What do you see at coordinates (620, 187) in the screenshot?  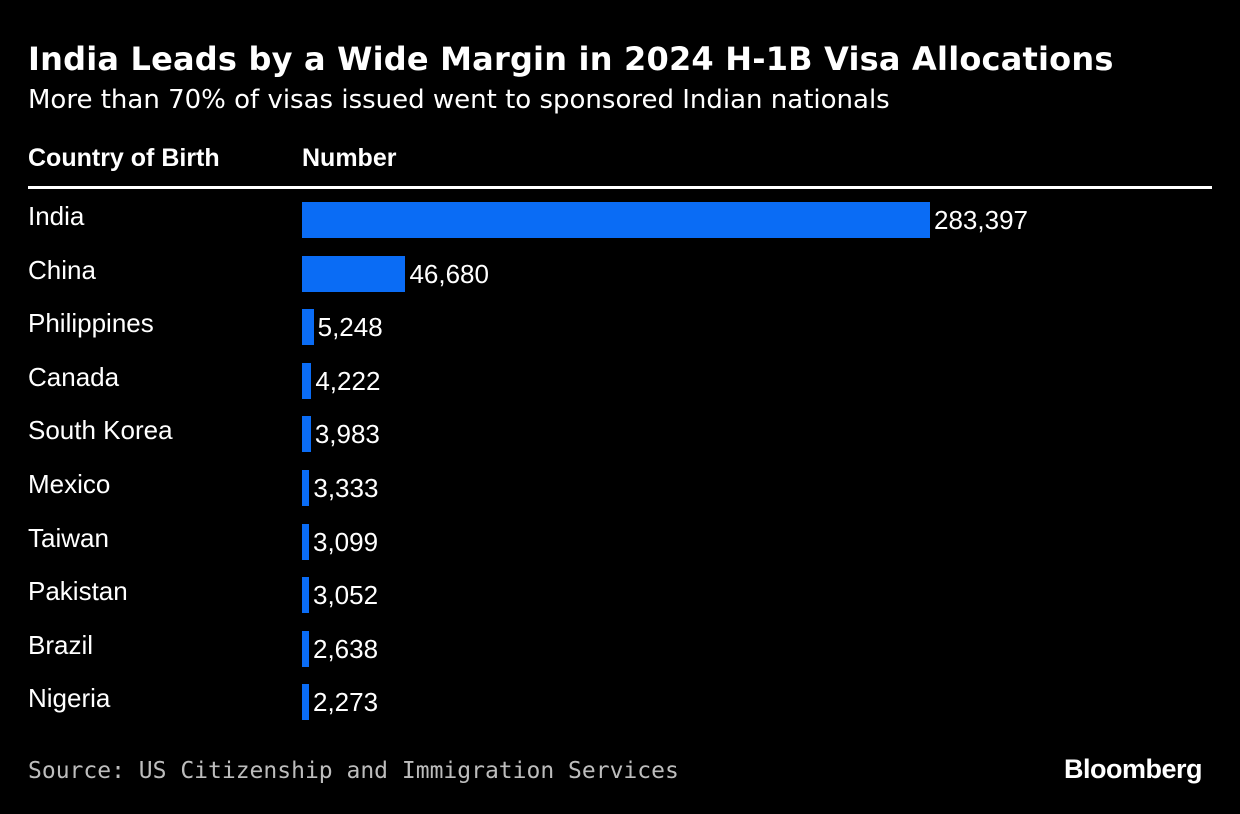 I see `header-rule` at bounding box center [620, 187].